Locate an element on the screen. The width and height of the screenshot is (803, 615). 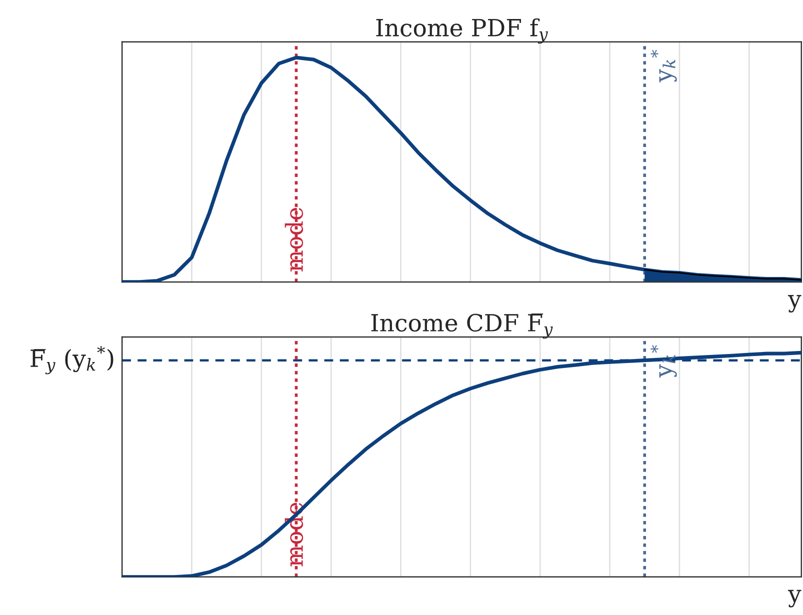
chart-title: Income PDF f$_{y}$ is located at coordinates (462, 31).